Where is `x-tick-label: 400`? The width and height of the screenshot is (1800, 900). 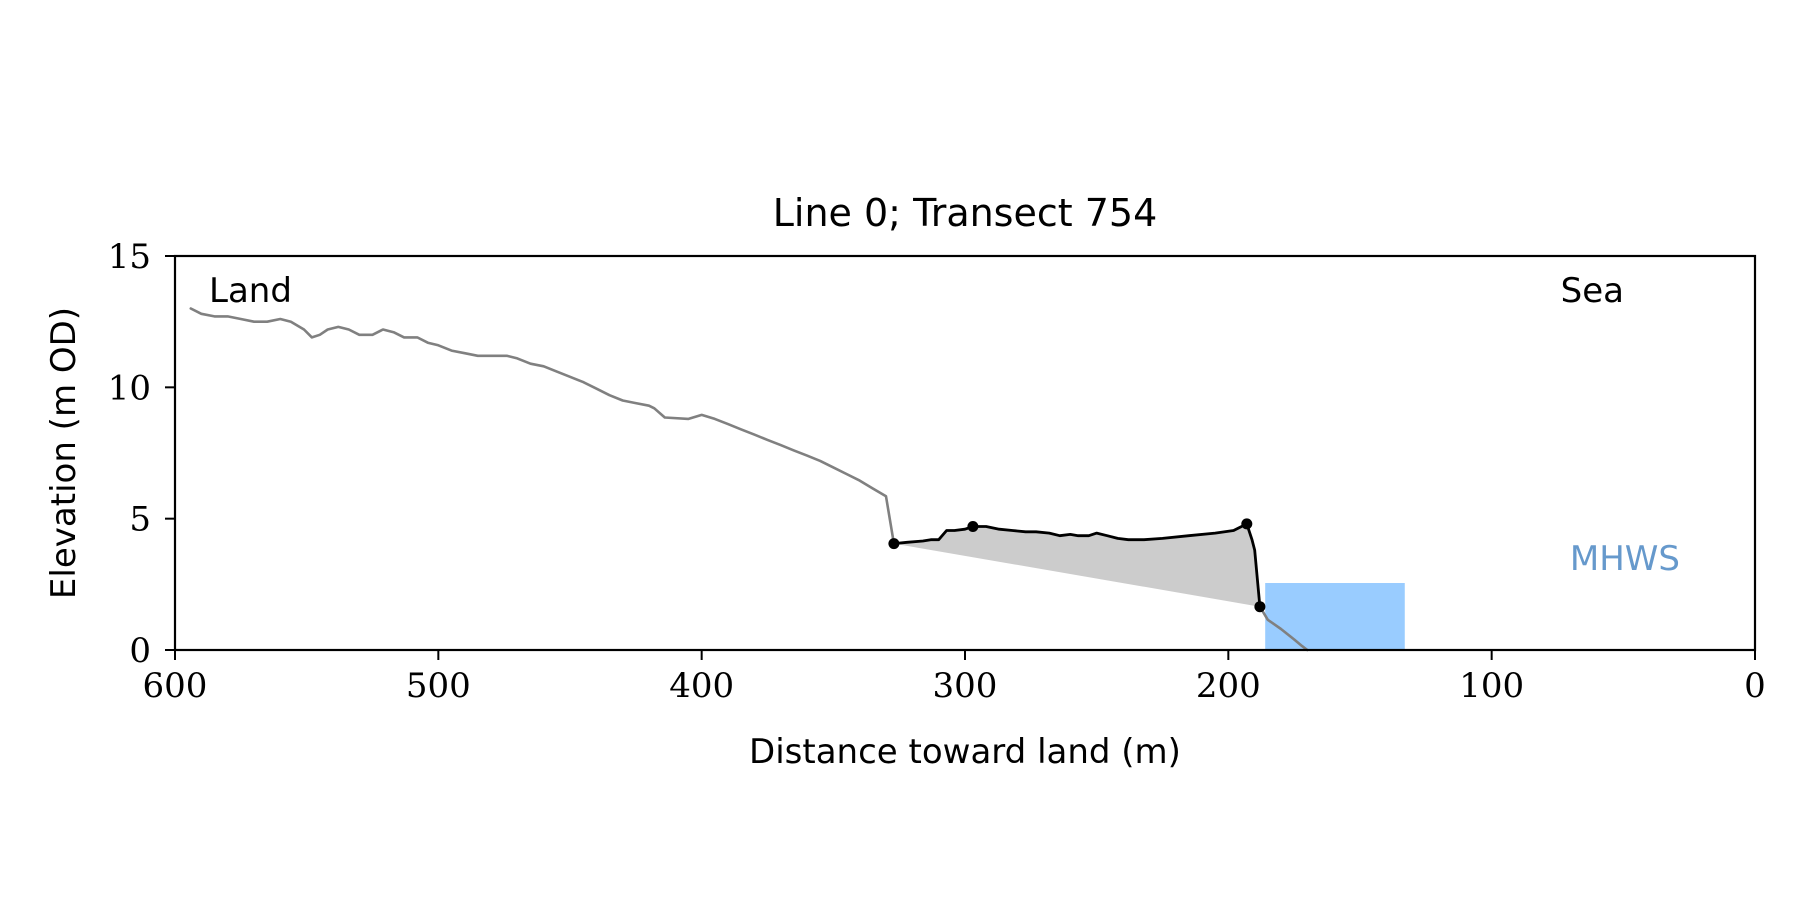
x-tick-label: 400 is located at coordinates (701, 686).